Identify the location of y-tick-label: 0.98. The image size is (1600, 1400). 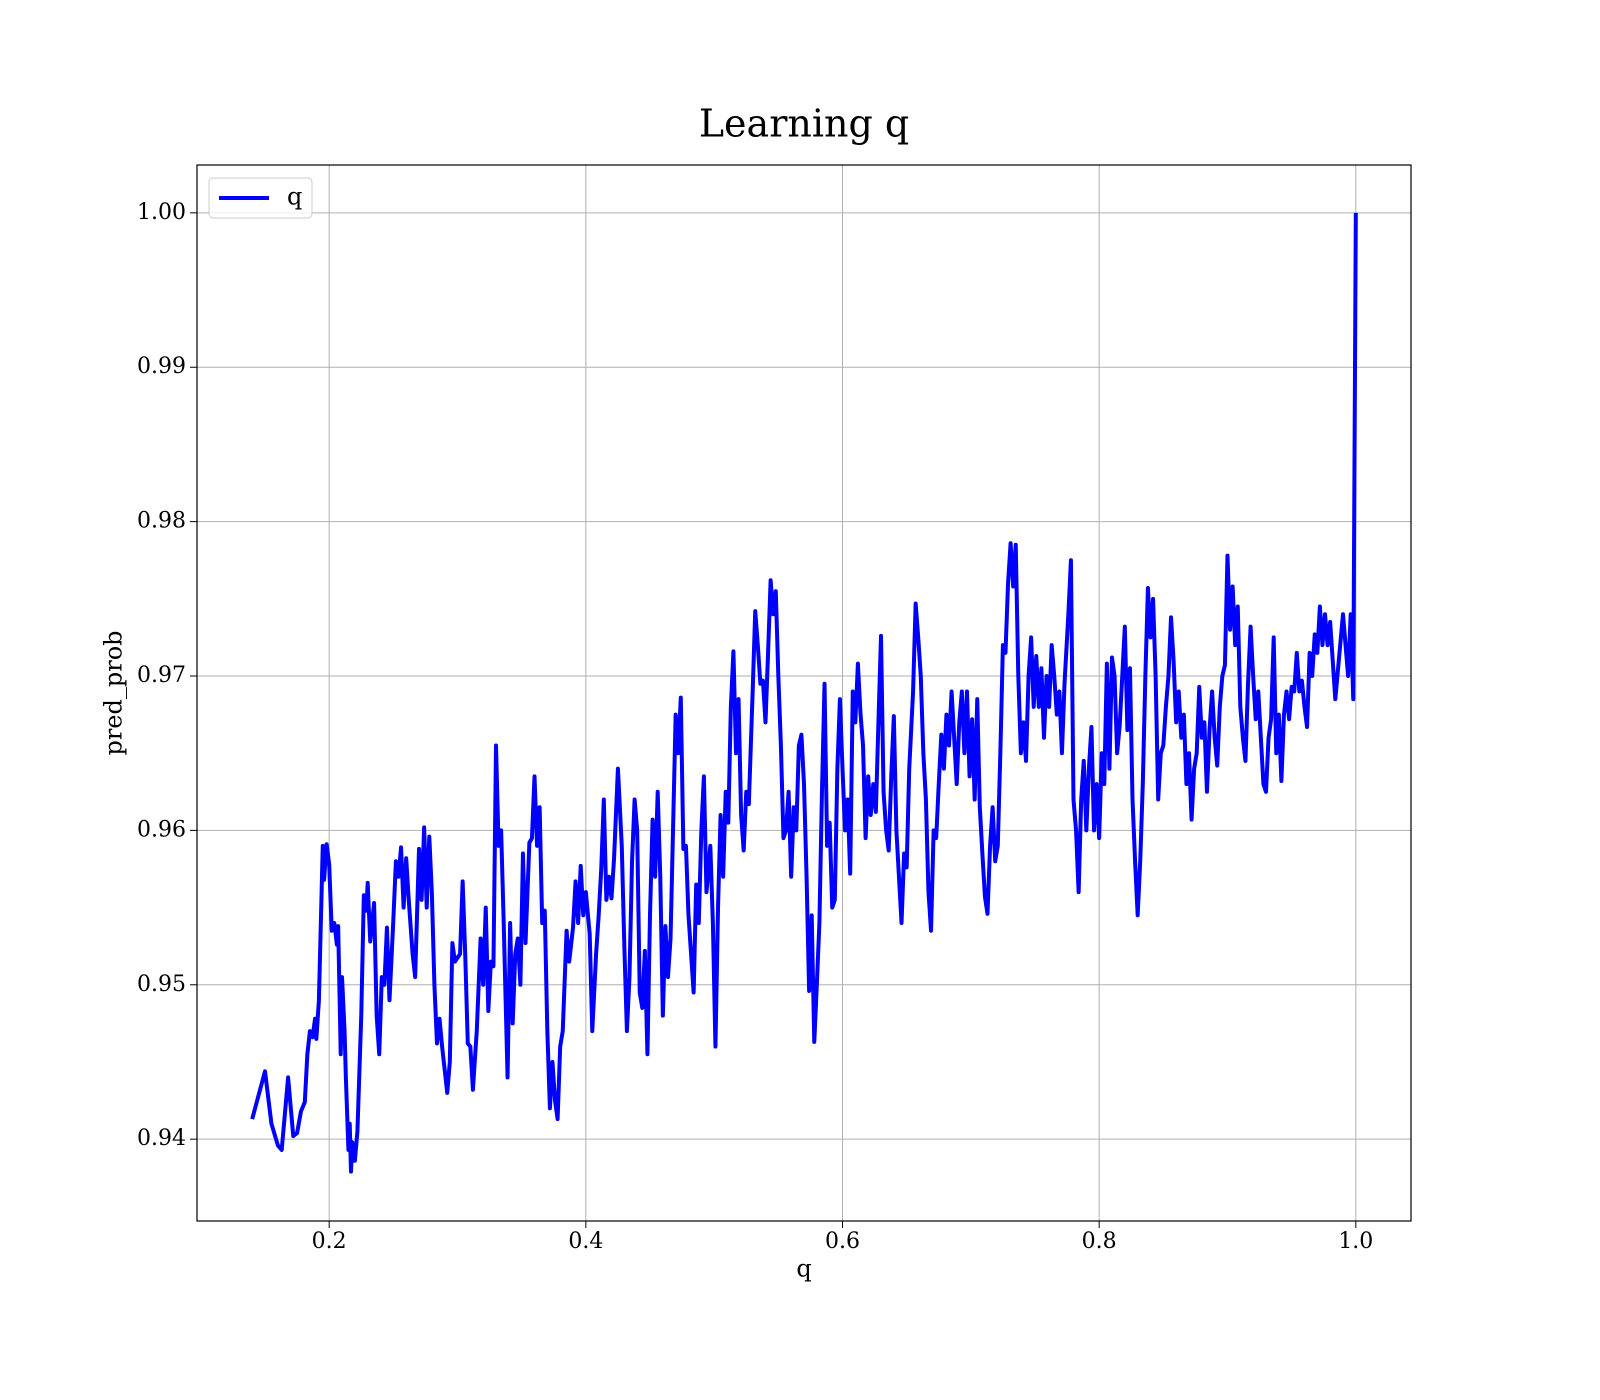
(161, 521).